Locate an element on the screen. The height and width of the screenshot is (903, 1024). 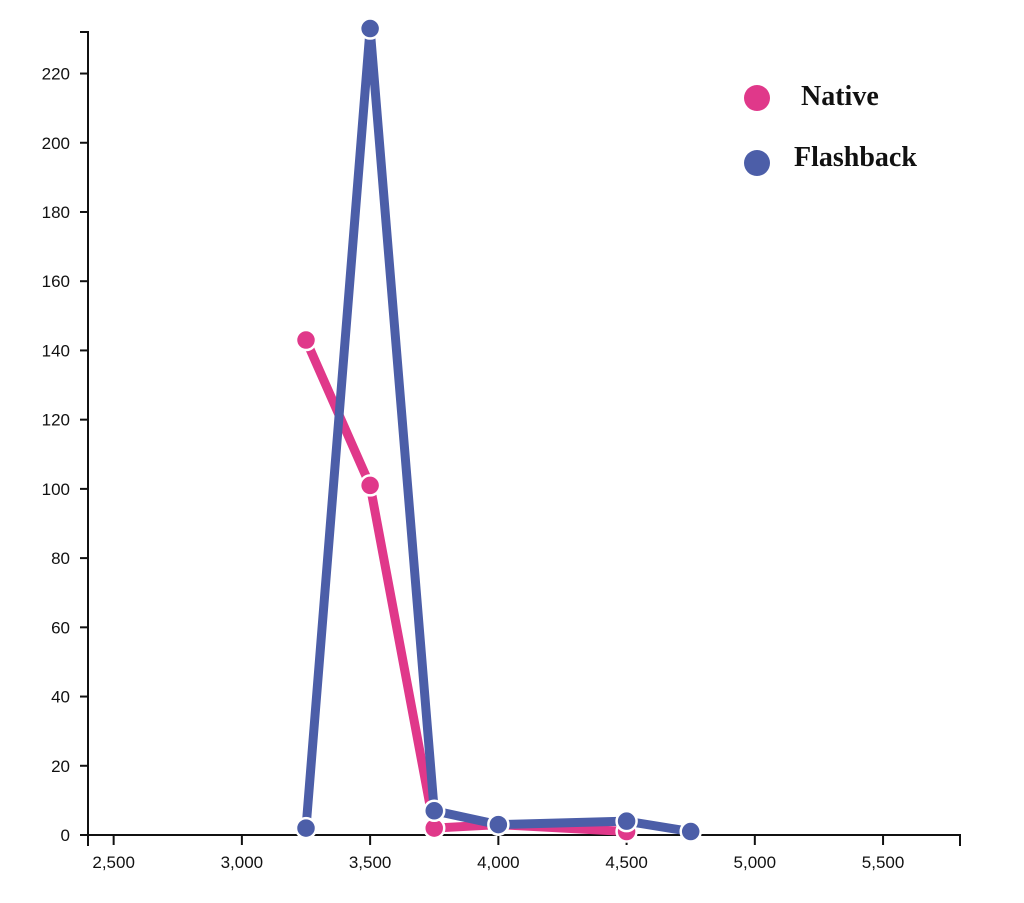
legend-dot-native is located at coordinates (757, 98).